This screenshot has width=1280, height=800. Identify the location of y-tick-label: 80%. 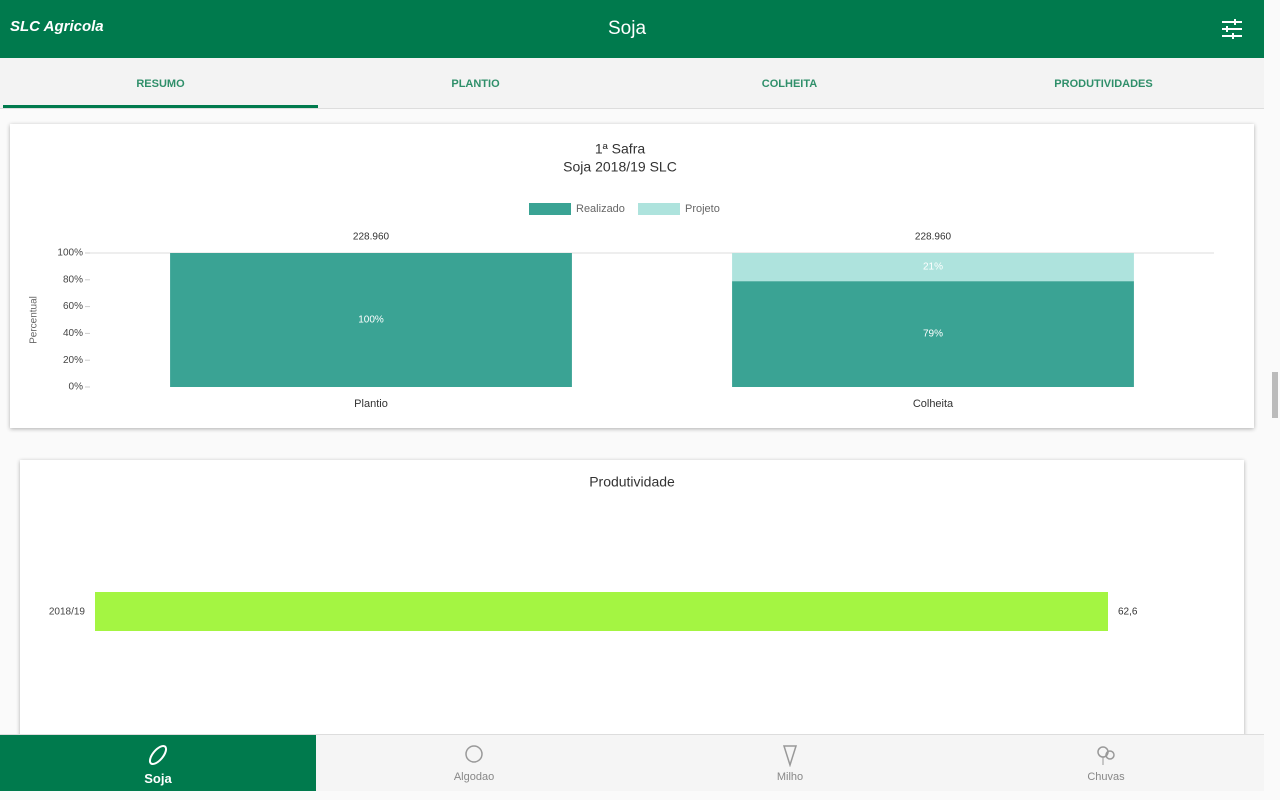
(73, 279).